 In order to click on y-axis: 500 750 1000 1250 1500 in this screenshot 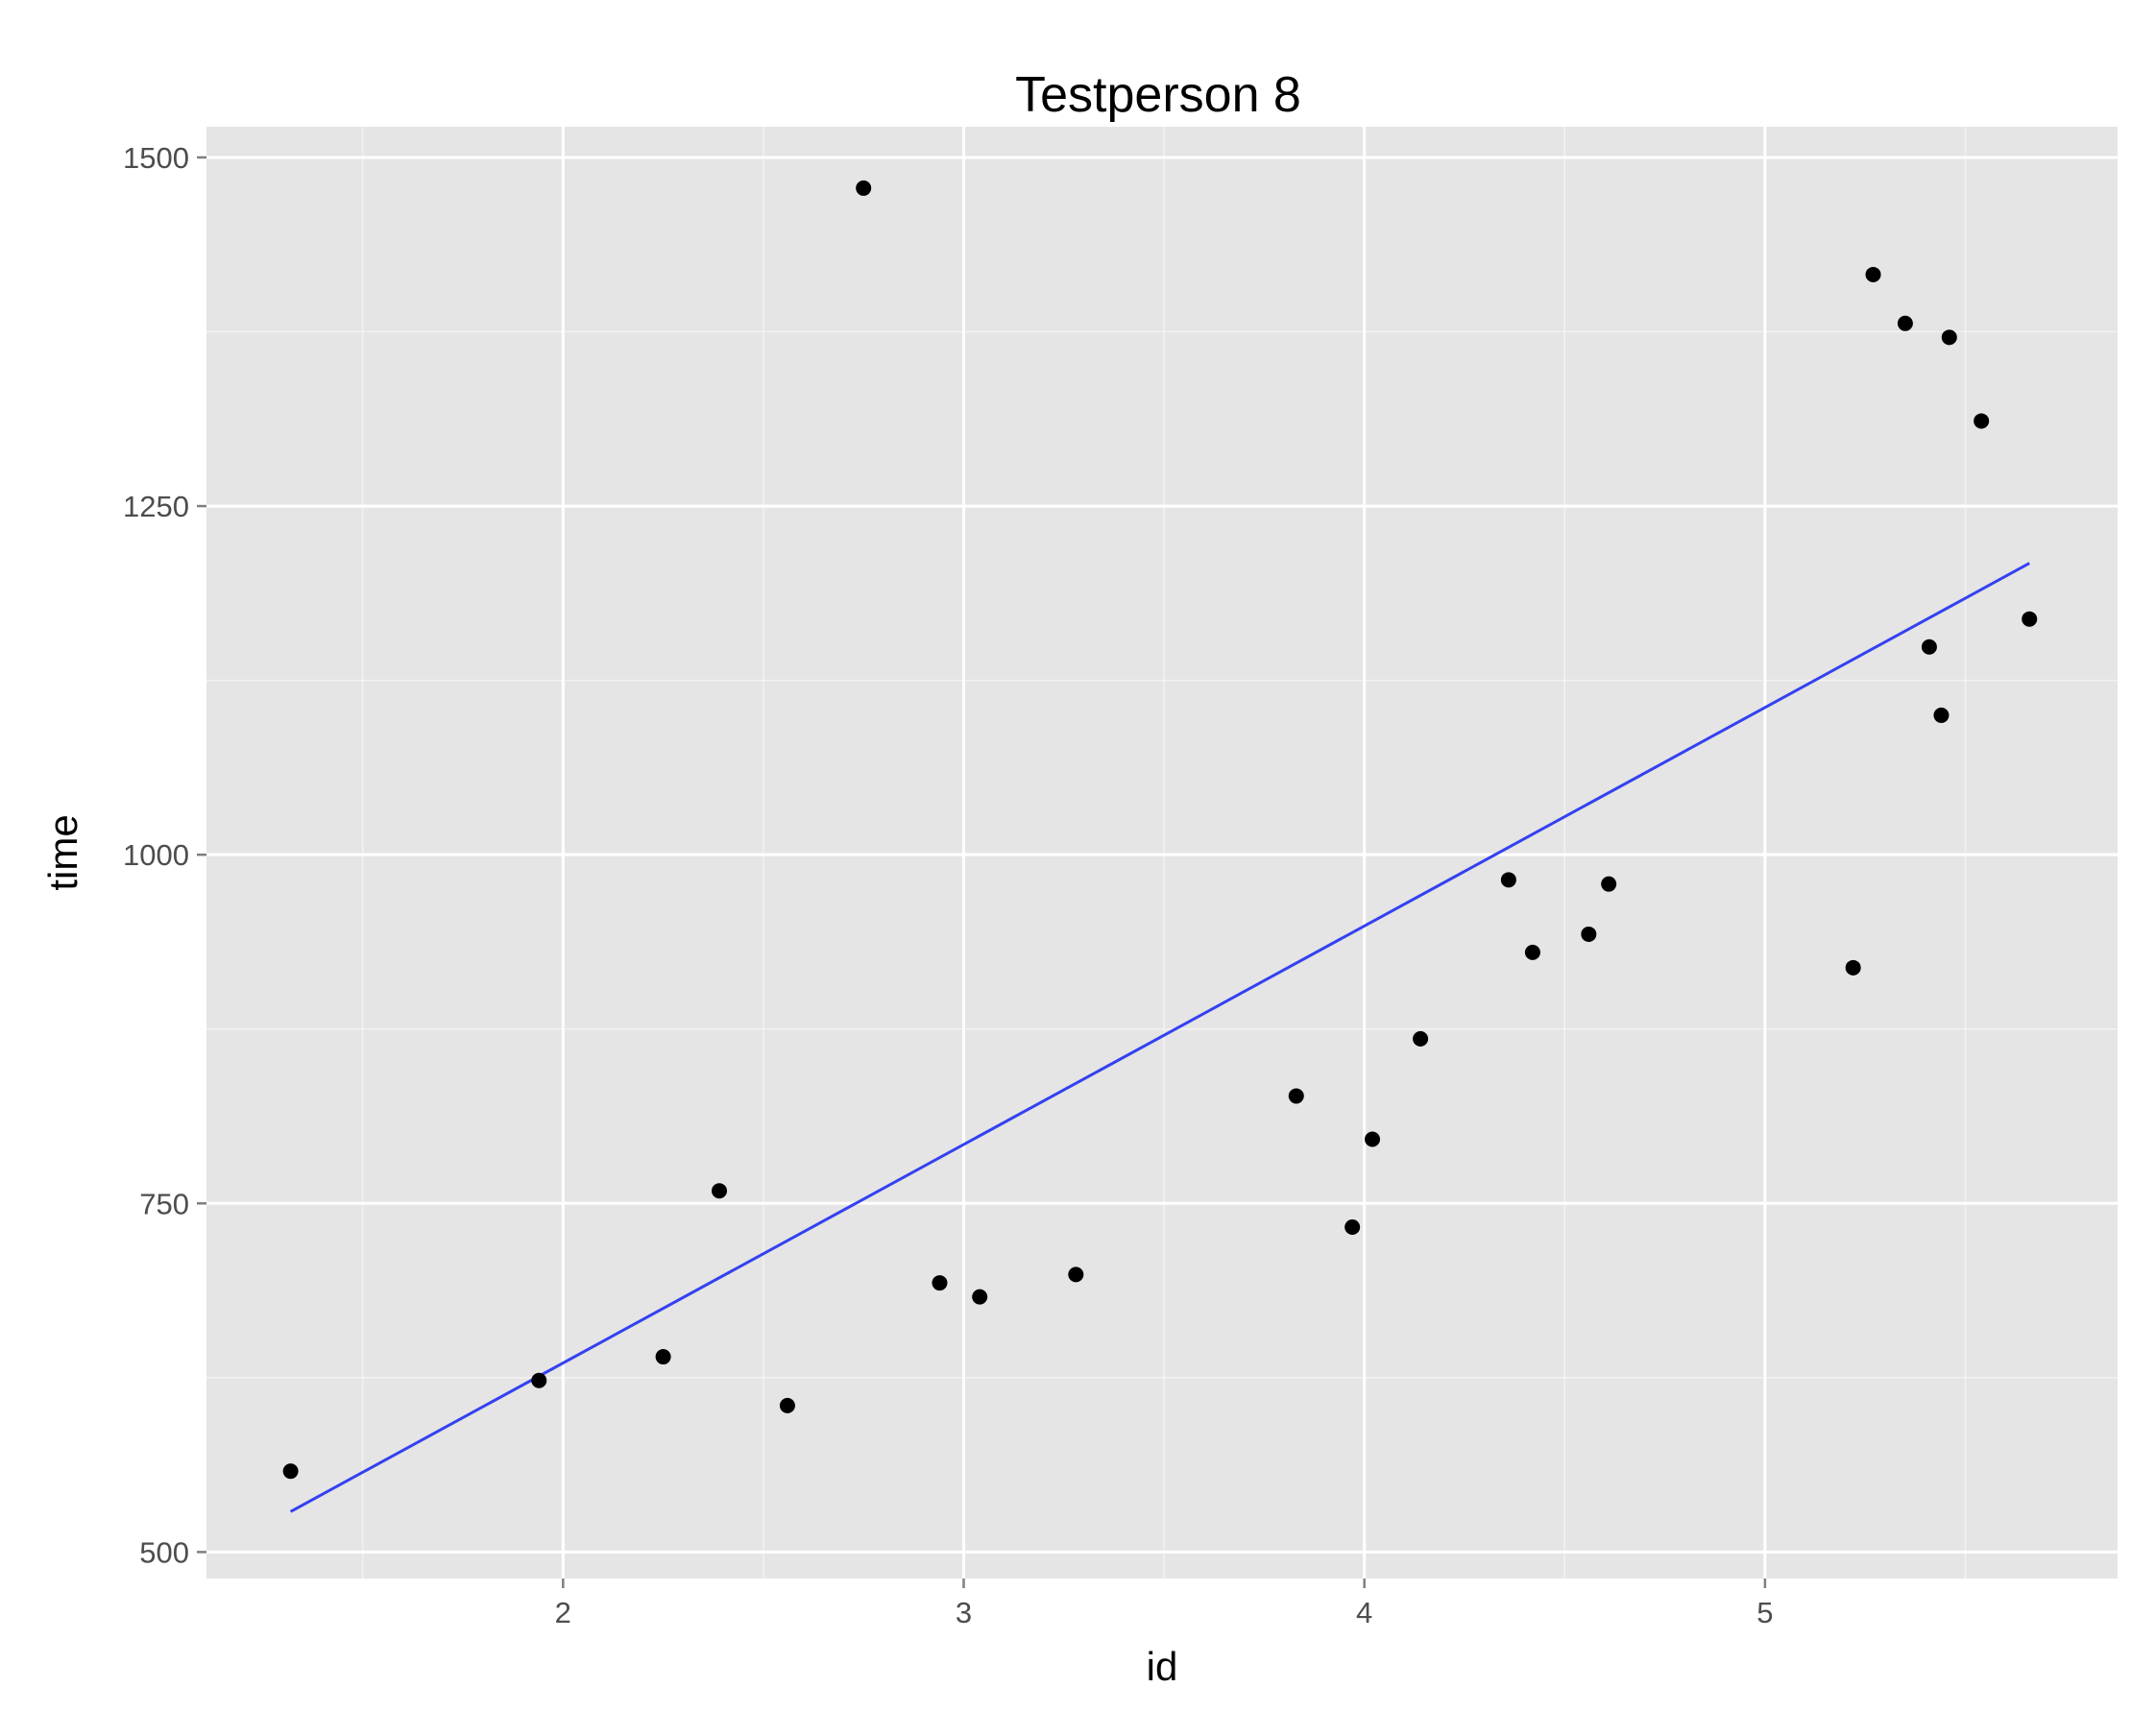, I will do `click(164, 855)`.